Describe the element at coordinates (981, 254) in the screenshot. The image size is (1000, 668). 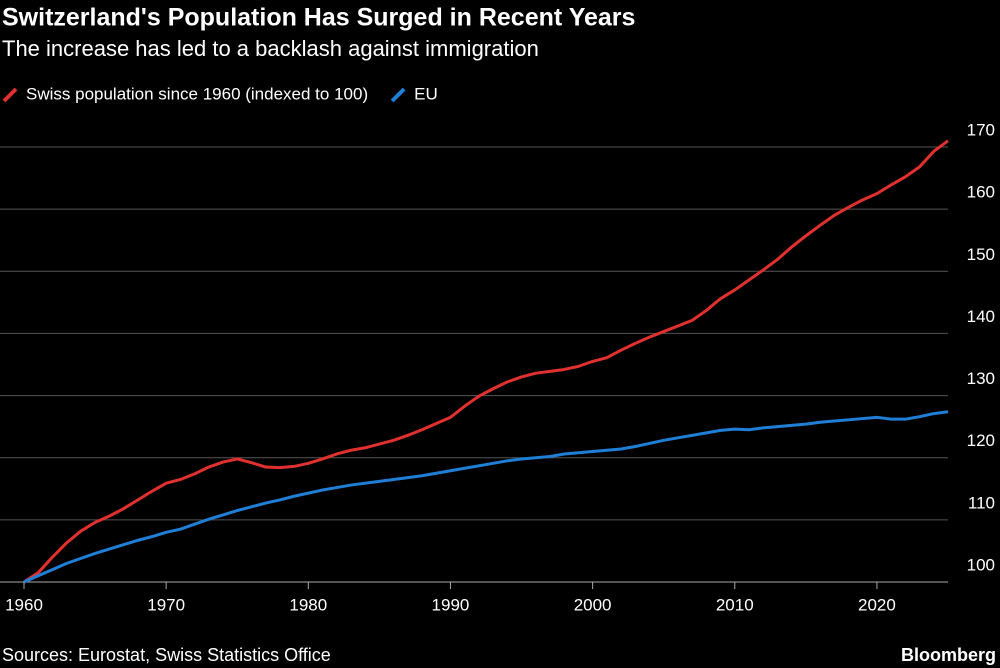
I see `y-tick-label: 150` at that location.